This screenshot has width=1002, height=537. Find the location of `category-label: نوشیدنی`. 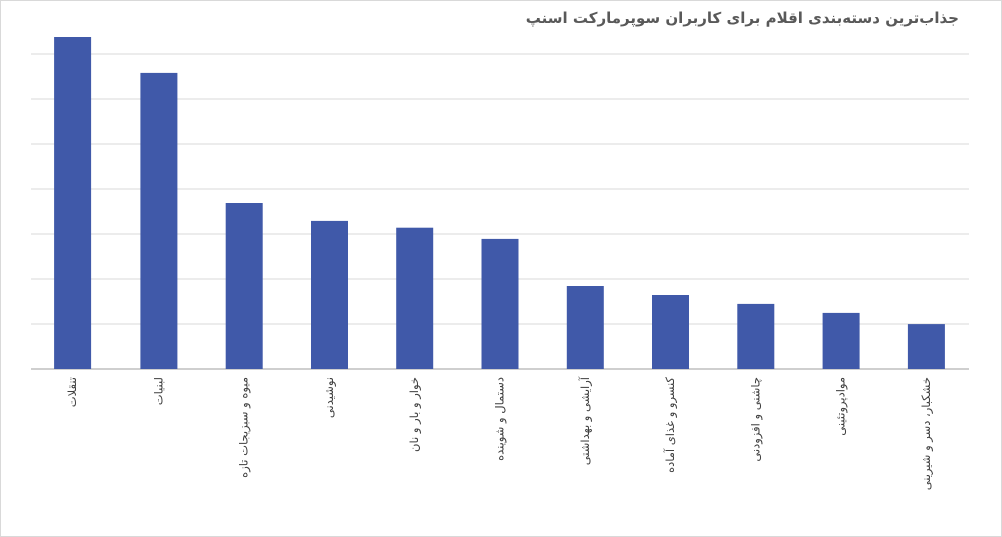

category-label: نوشیدنی is located at coordinates (329, 397).